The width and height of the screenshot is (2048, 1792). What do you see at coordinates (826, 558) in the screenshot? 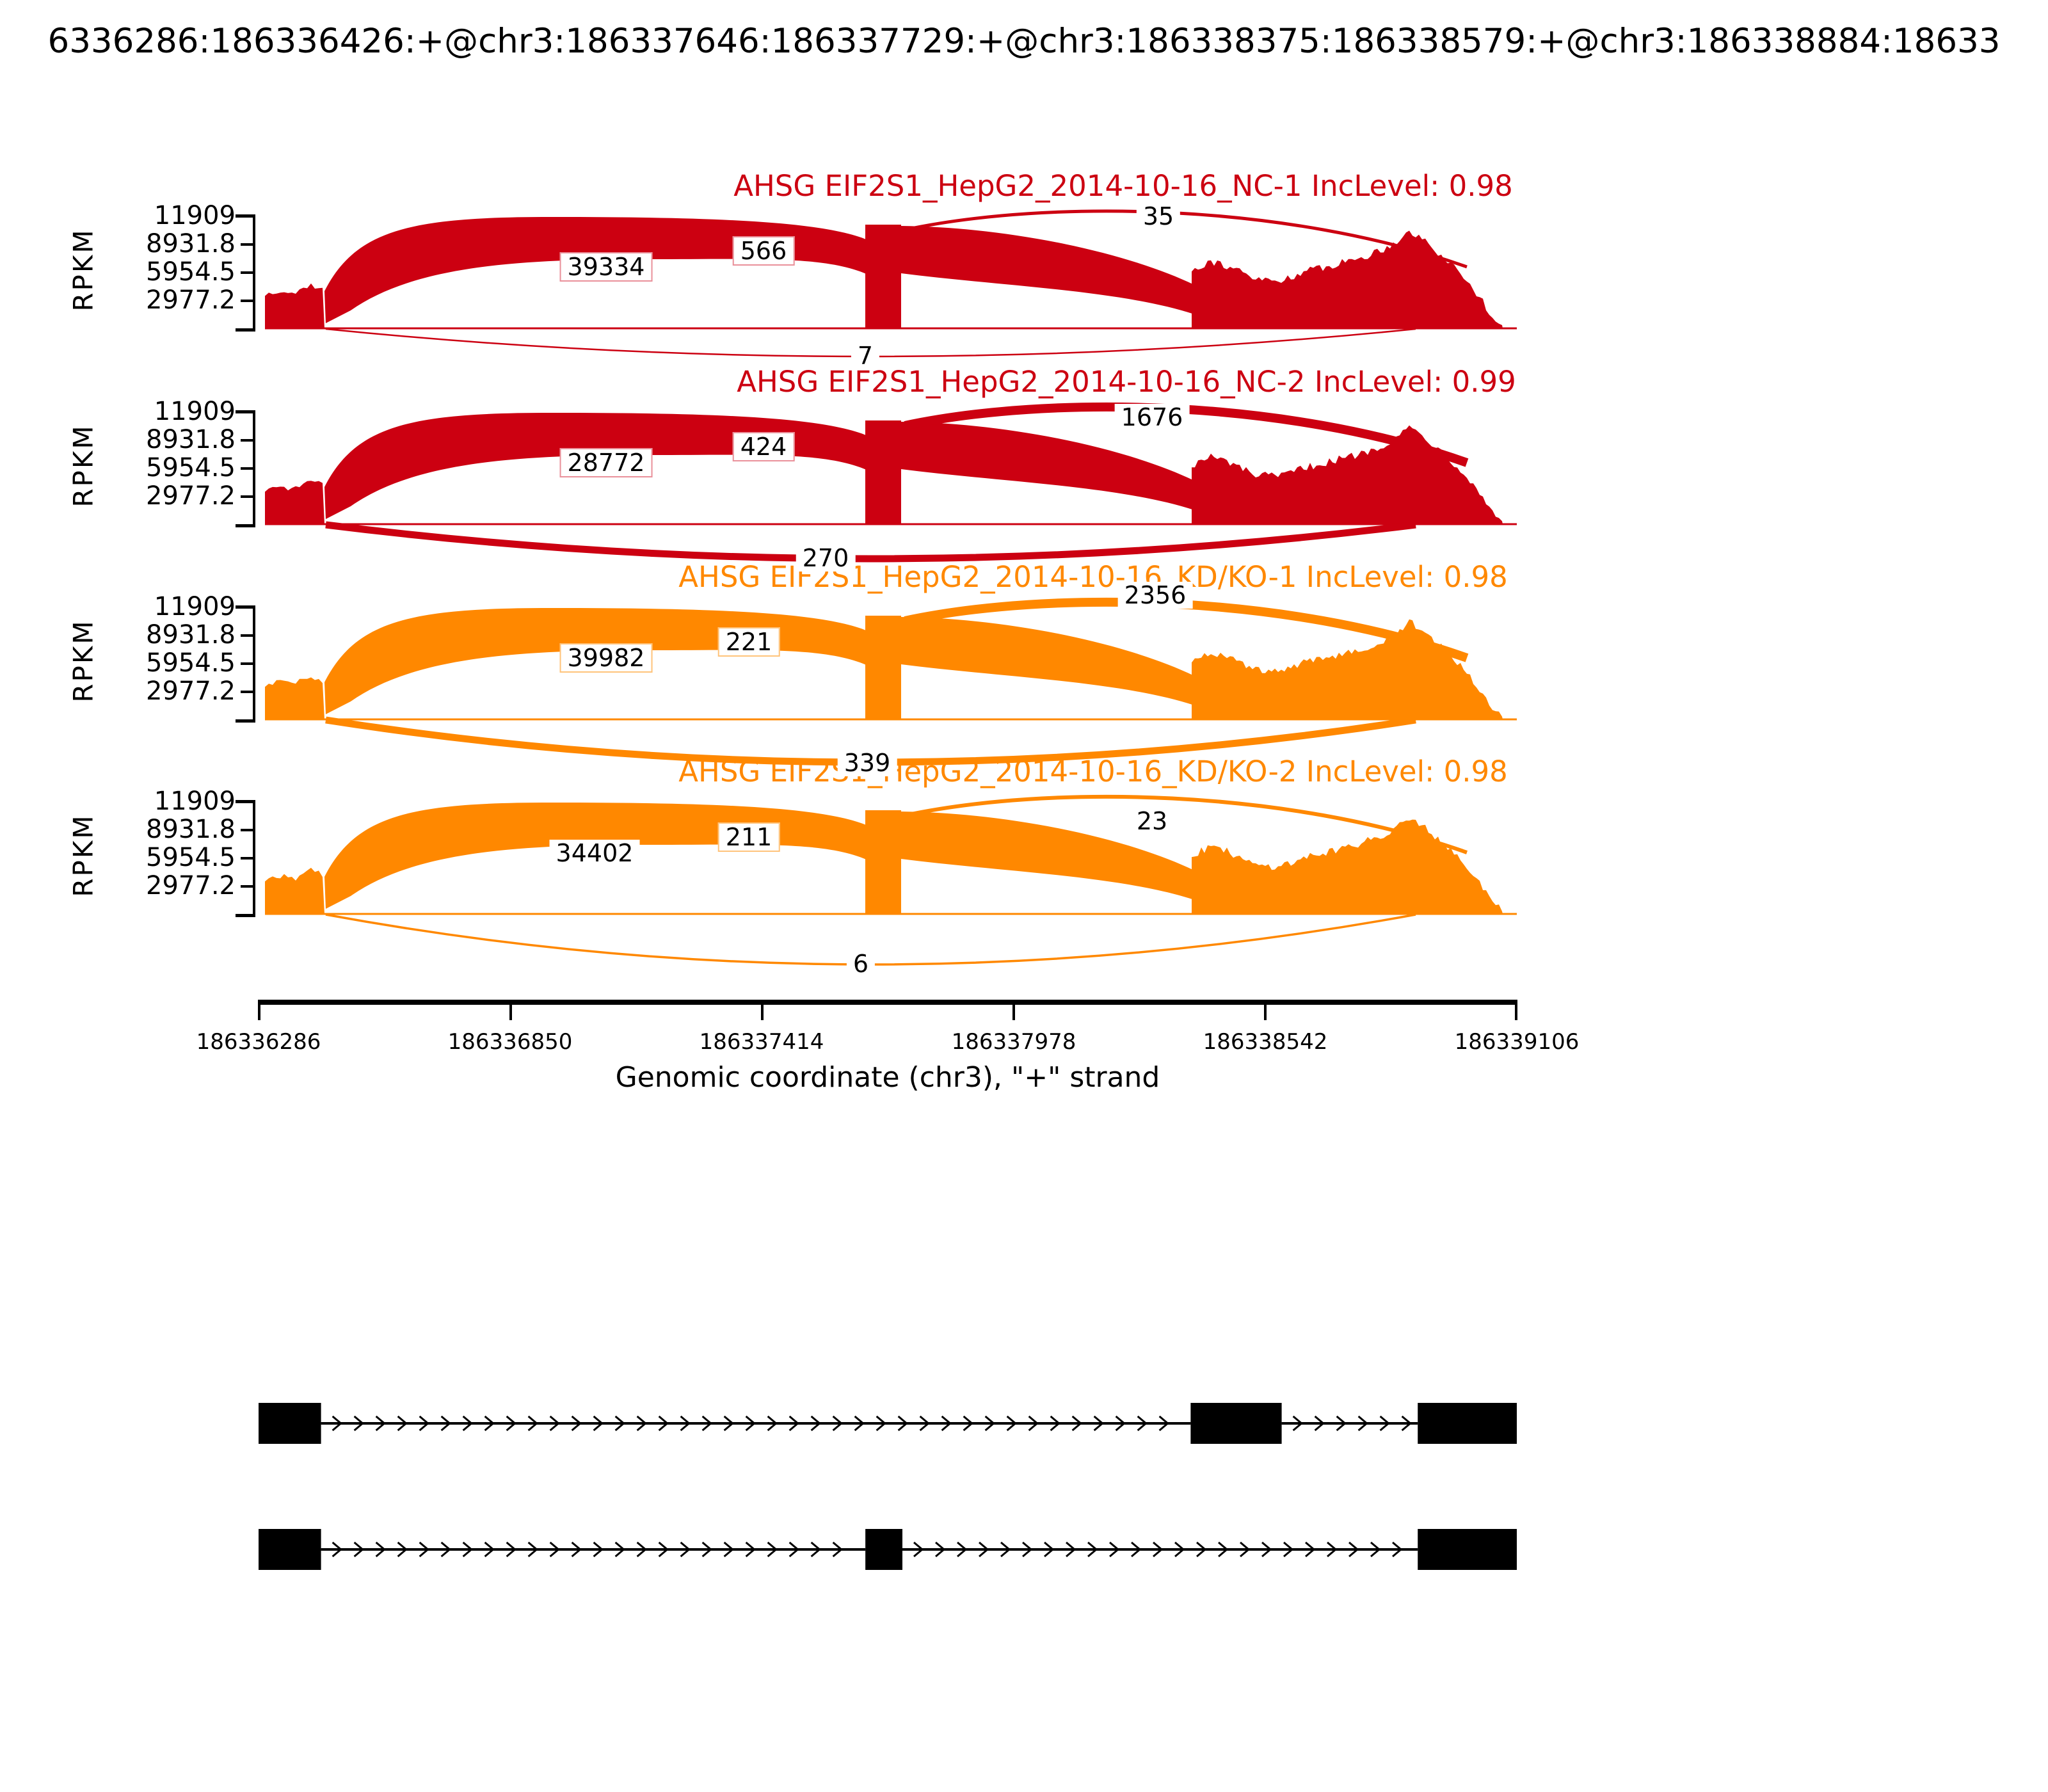
I see `junction-count-label: 270` at bounding box center [826, 558].